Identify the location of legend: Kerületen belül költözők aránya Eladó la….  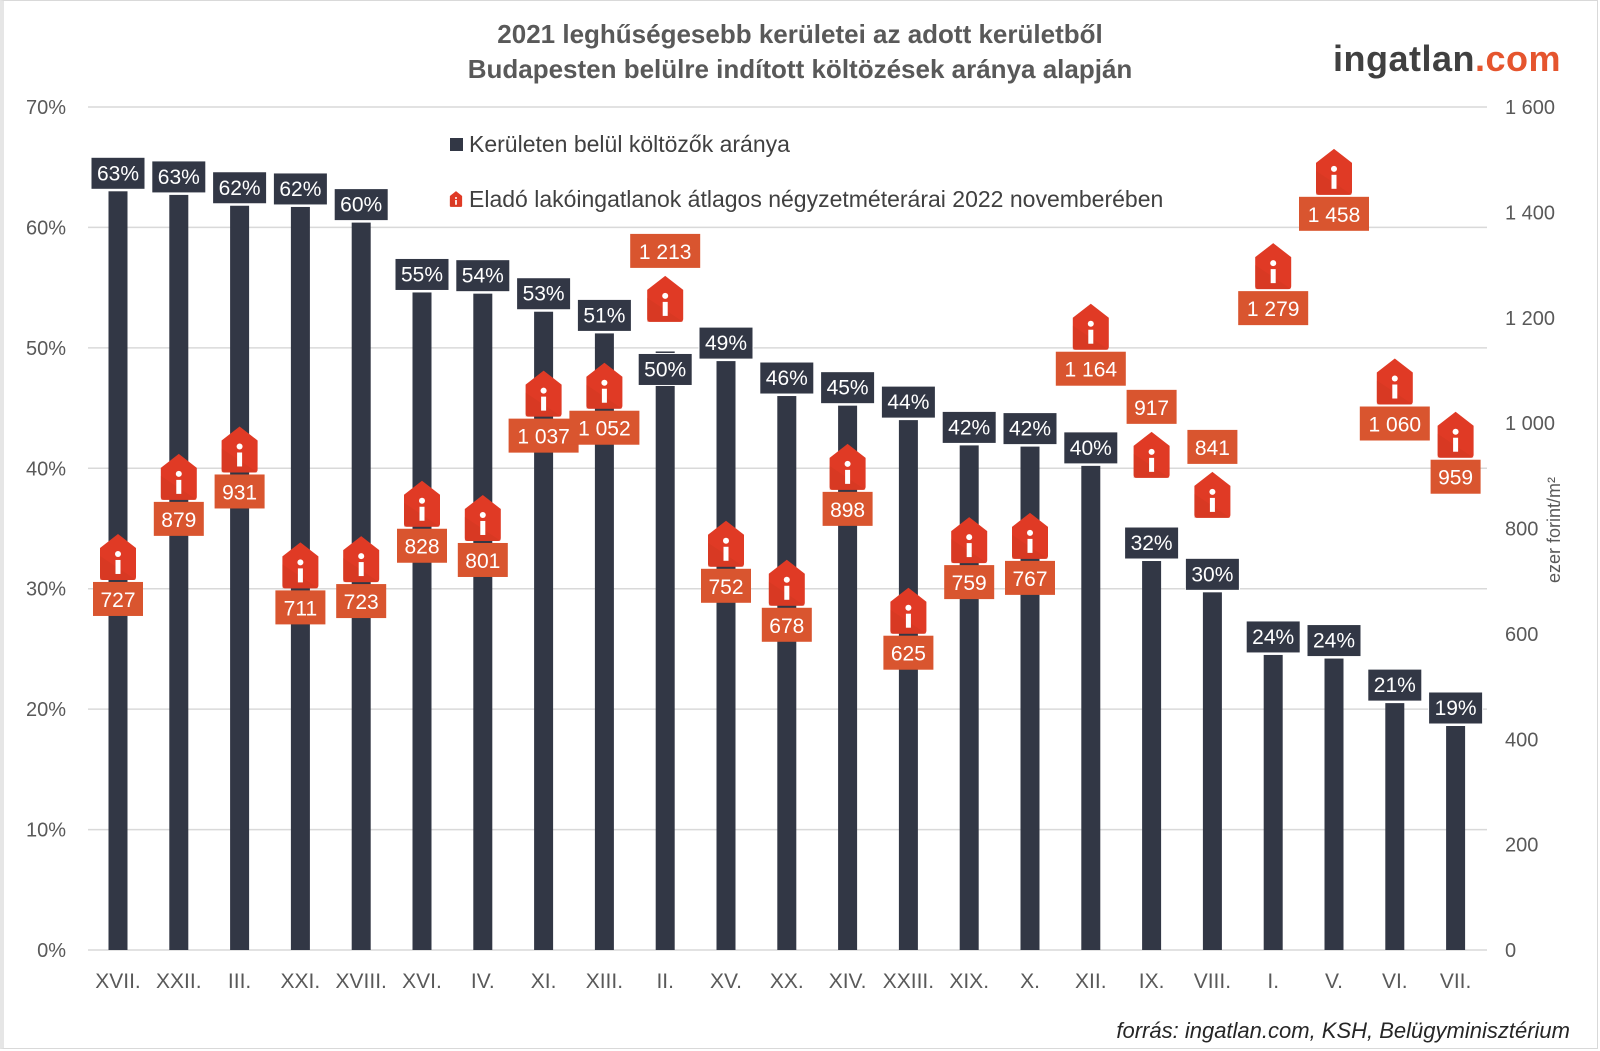
(806, 171).